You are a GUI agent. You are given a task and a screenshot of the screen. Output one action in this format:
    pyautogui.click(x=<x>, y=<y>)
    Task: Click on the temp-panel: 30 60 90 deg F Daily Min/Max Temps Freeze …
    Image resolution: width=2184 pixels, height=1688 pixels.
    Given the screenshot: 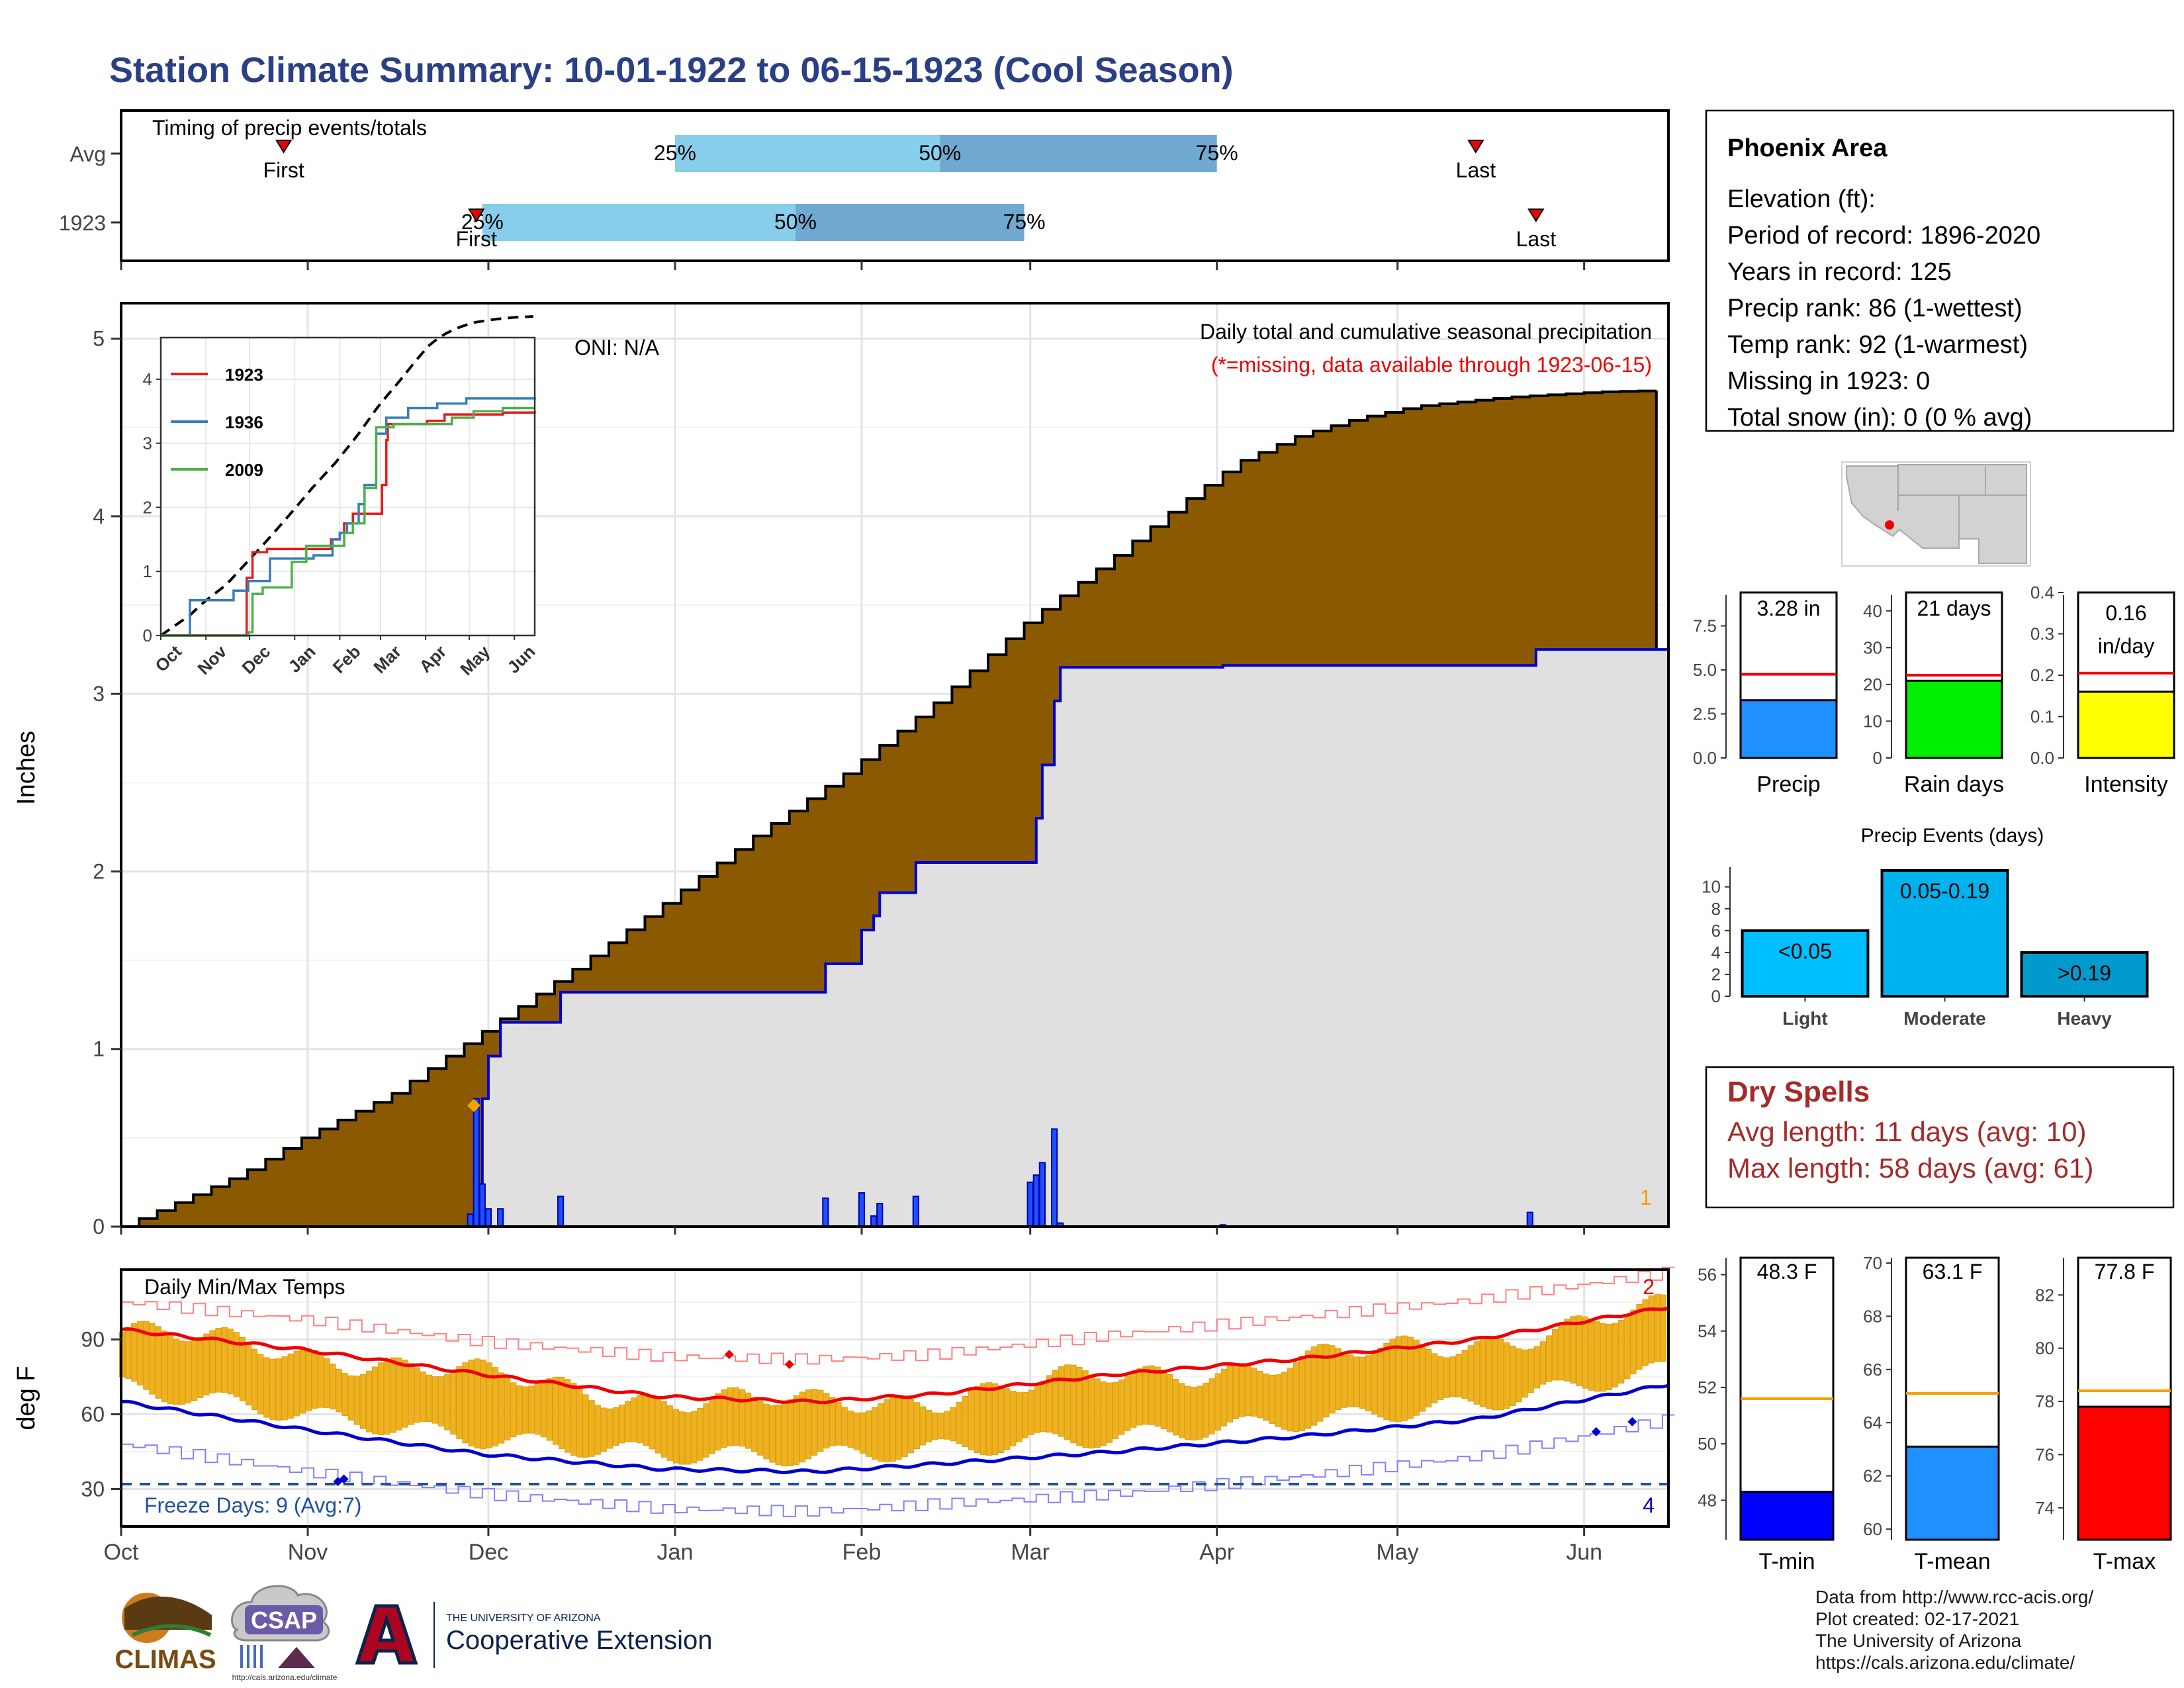 What is the action you would take?
    pyautogui.click(x=844, y=1415)
    